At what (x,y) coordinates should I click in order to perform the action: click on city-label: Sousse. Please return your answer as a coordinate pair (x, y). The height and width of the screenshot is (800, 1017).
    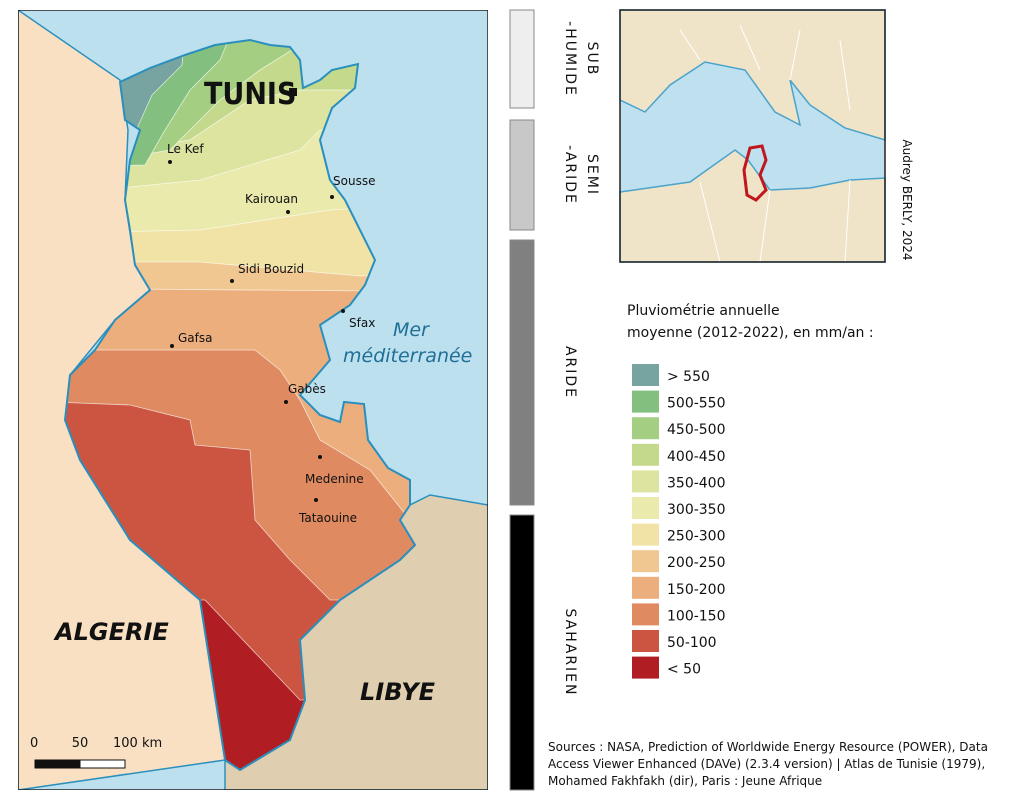
    Looking at the image, I should click on (354, 181).